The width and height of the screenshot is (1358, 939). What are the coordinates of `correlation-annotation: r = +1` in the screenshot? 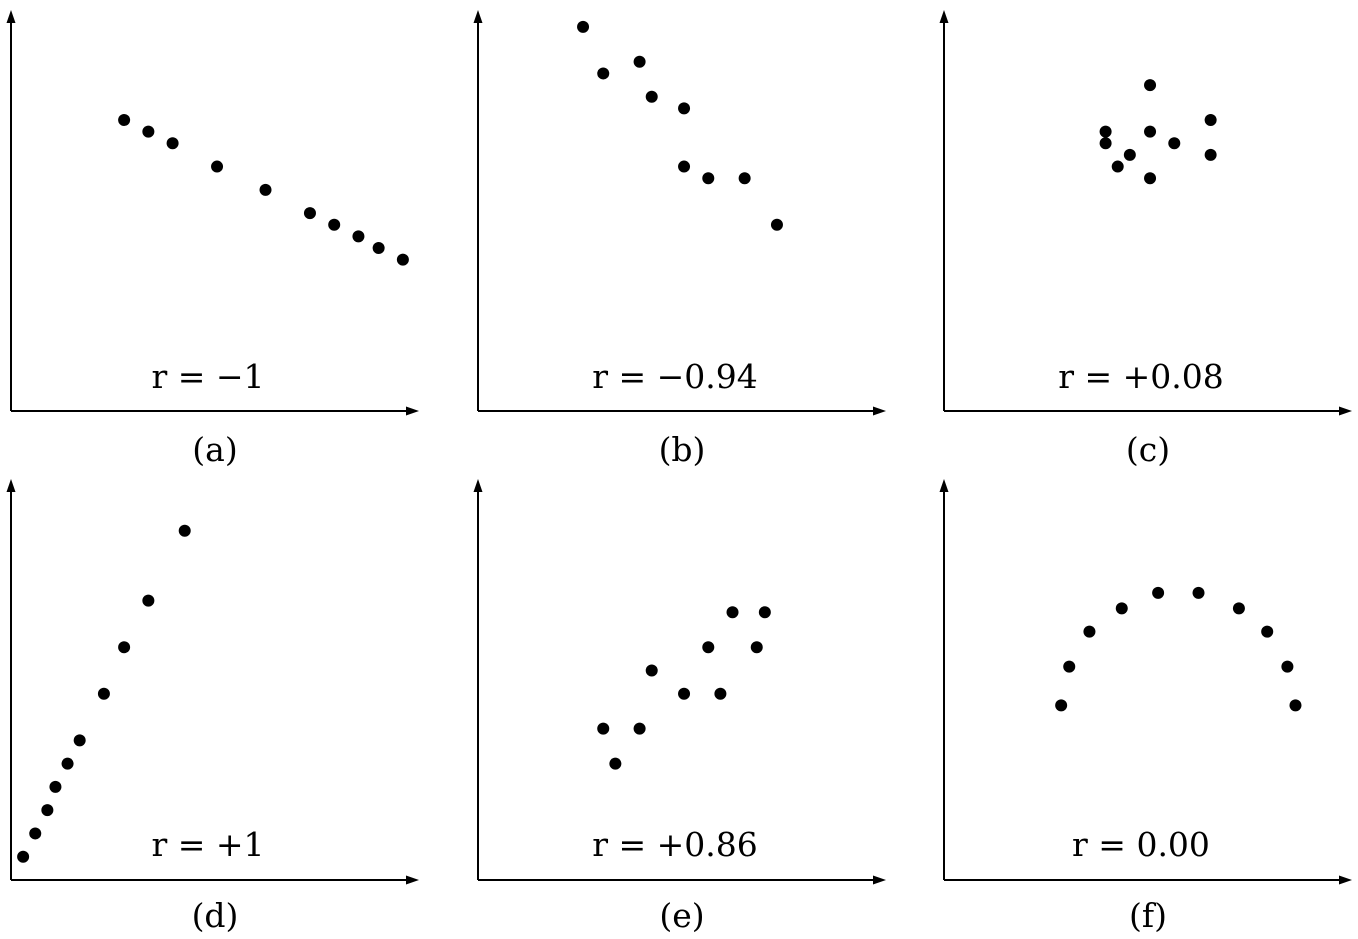 It's located at (207, 844).